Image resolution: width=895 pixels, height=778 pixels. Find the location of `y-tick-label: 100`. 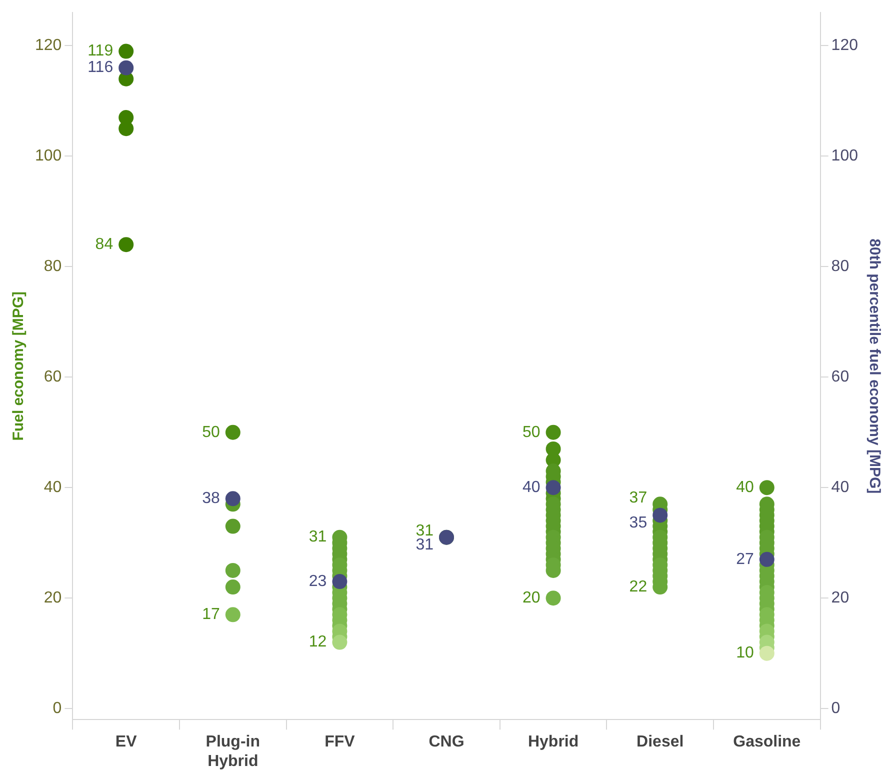

y-tick-label: 100 is located at coordinates (48, 156).